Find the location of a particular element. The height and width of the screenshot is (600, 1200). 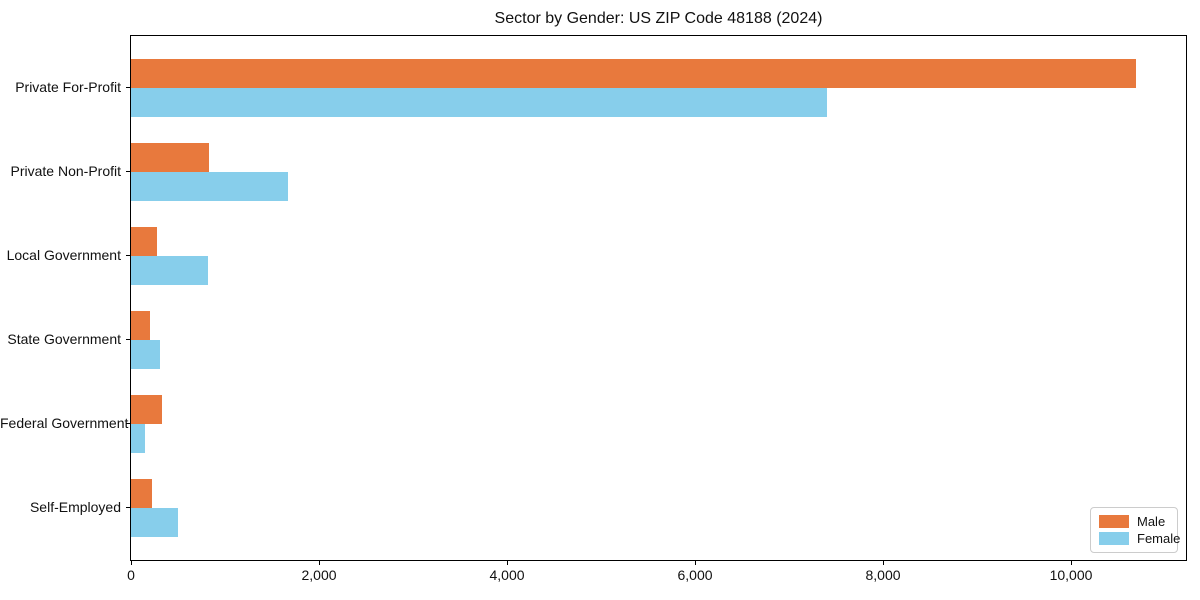

legend-swatch-female is located at coordinates (1114, 538).